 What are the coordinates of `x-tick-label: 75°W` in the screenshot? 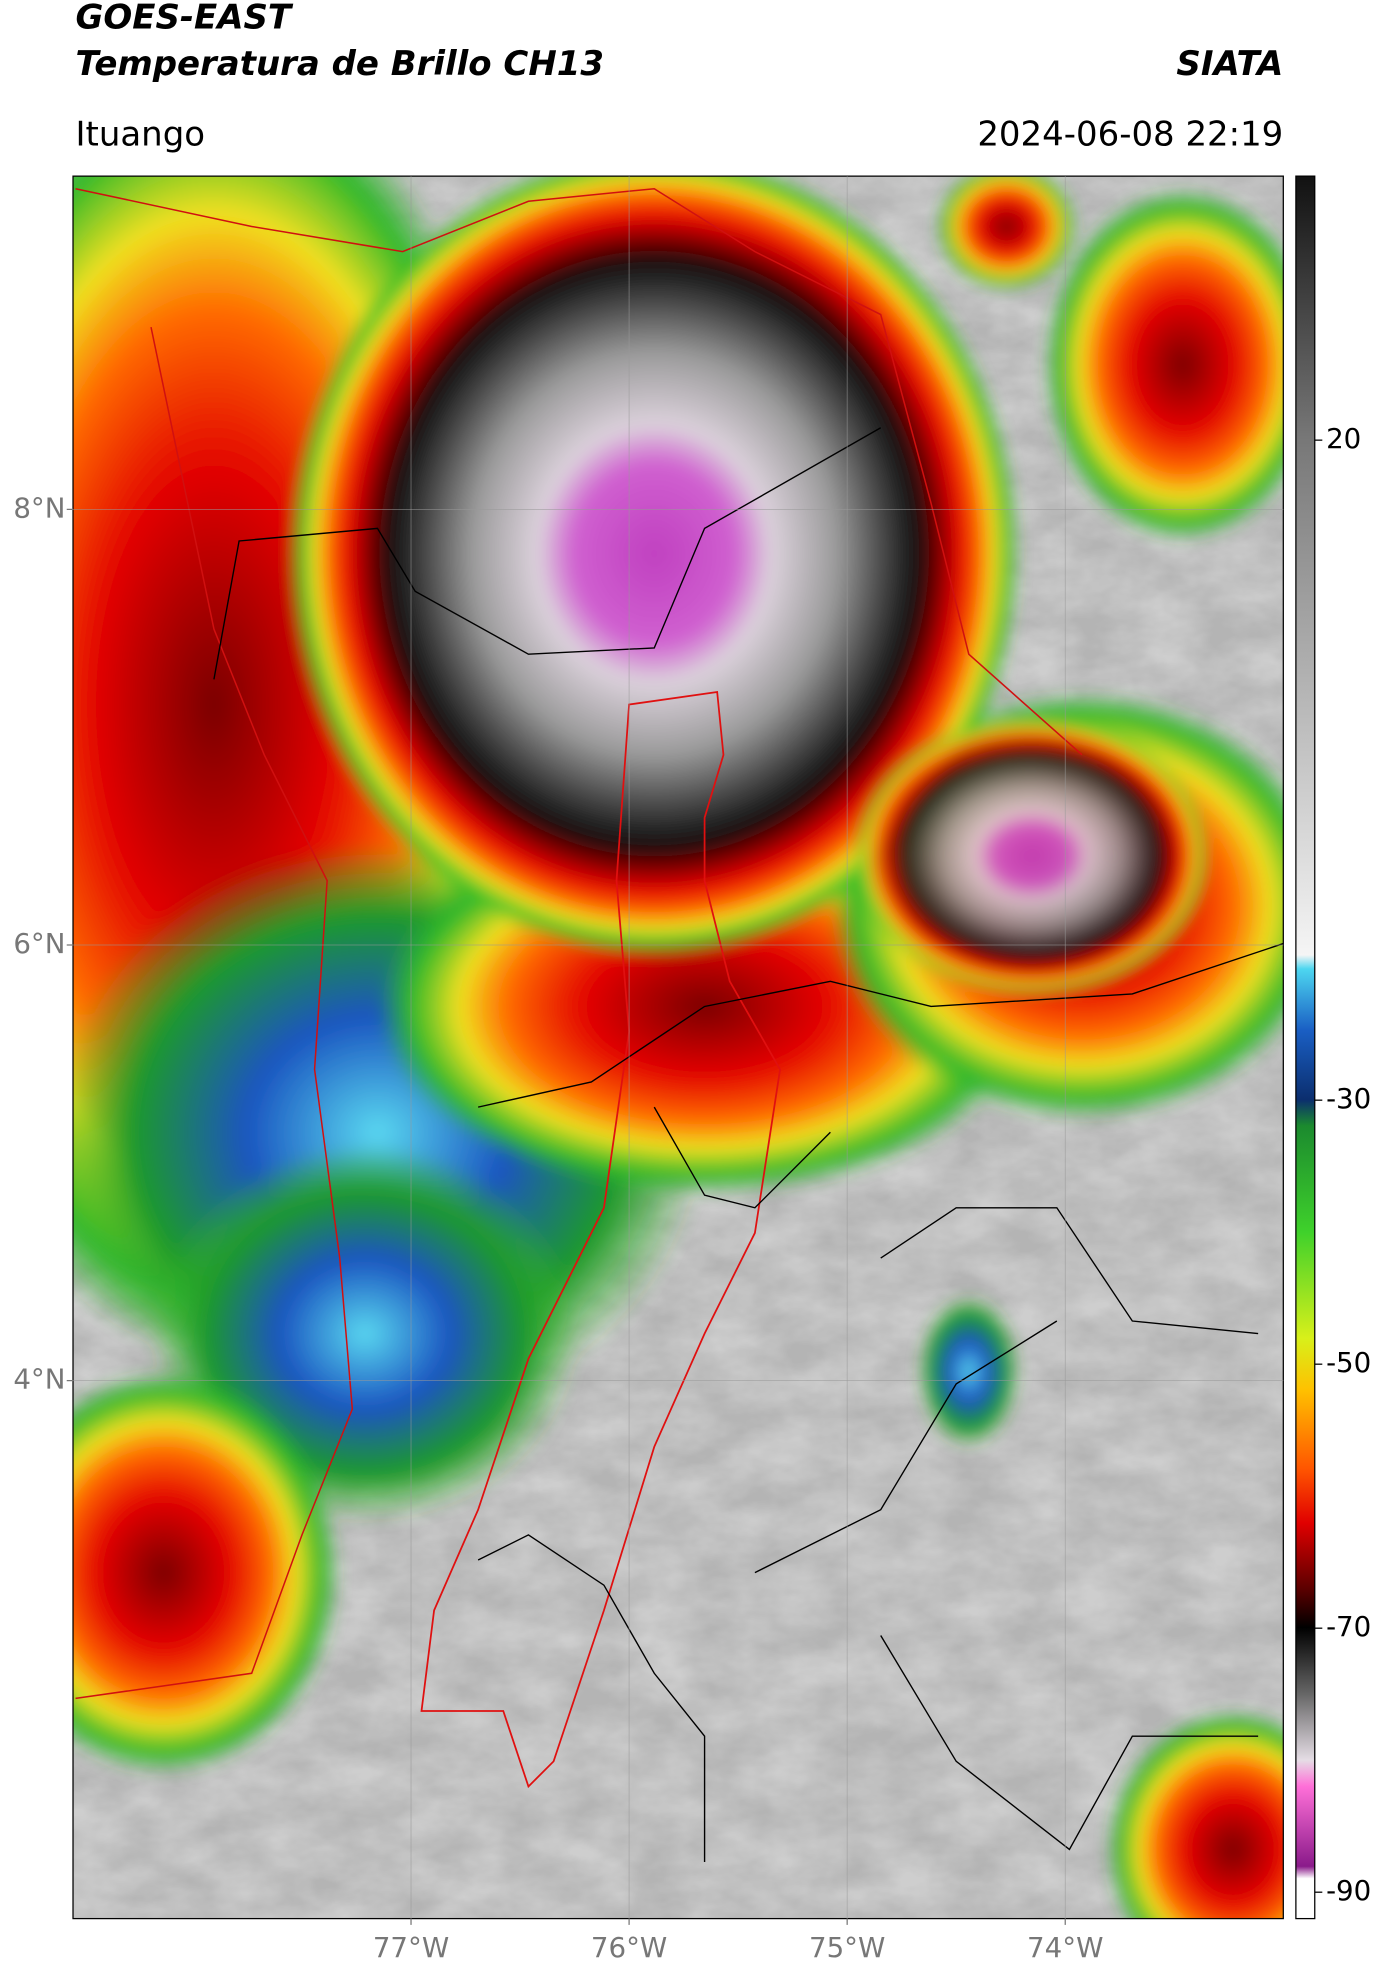 It's located at (847, 1947).